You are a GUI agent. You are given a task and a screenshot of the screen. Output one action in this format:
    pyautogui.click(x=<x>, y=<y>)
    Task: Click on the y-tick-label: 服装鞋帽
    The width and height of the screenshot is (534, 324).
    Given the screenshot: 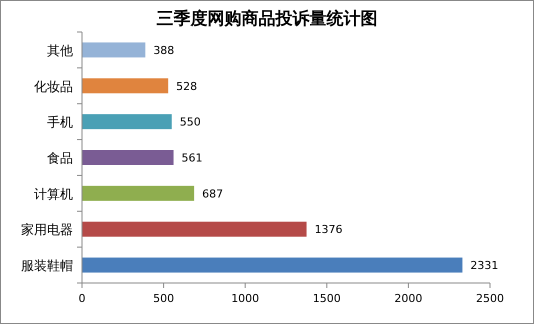 What is the action you would take?
    pyautogui.click(x=47, y=266)
    